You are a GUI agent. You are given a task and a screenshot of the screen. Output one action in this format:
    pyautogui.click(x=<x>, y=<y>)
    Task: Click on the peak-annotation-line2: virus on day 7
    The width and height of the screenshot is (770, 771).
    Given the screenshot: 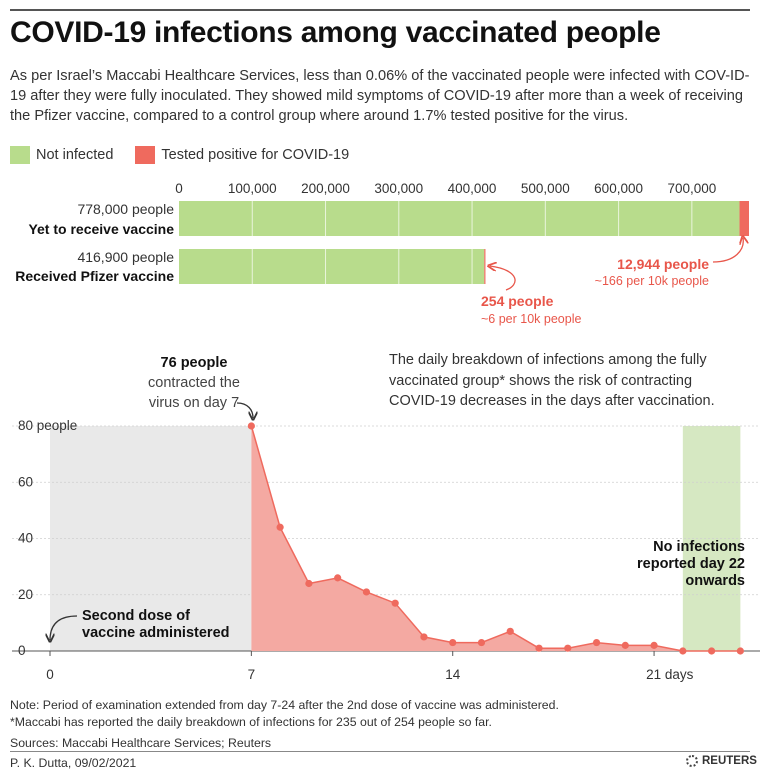 What is the action you would take?
    pyautogui.click(x=194, y=403)
    